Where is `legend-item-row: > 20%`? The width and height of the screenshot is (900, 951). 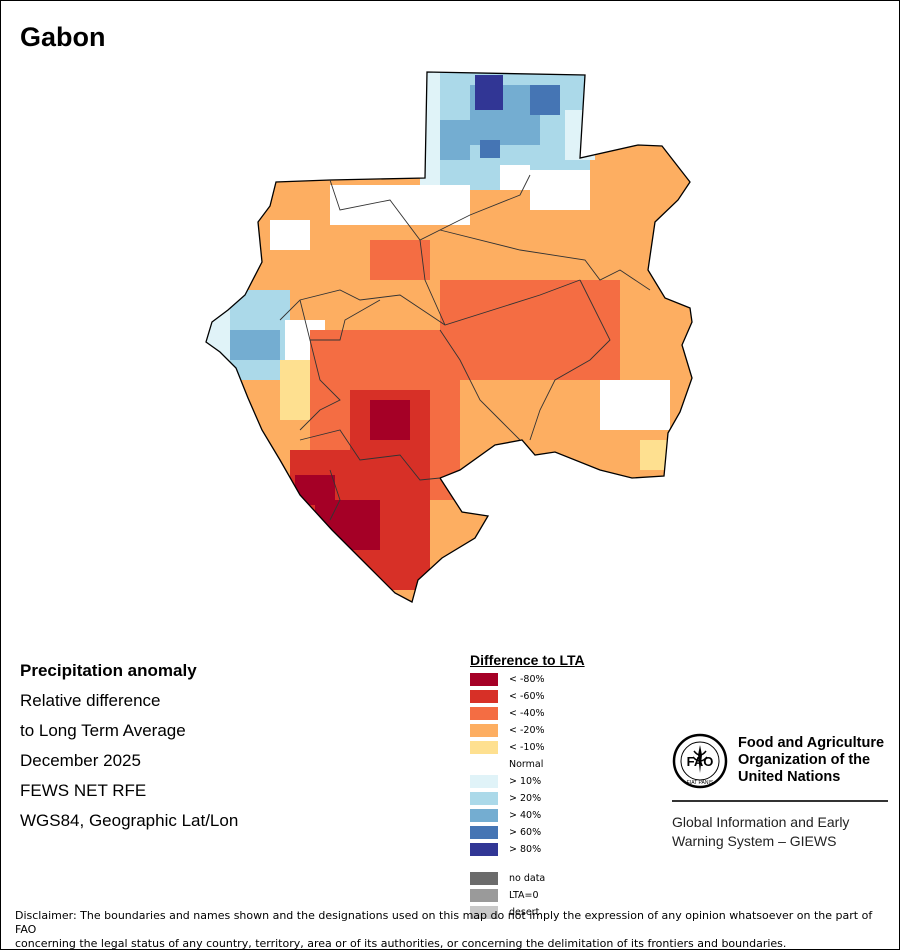
legend-item-row: > 20% is located at coordinates (527, 799).